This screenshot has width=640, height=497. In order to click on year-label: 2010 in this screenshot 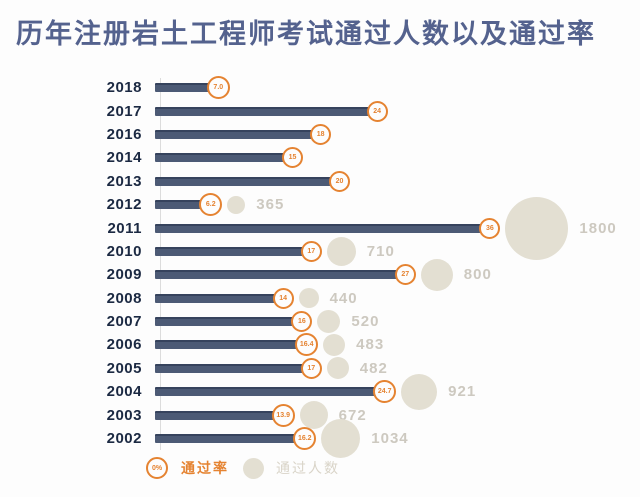, I will do `click(124, 251)`.